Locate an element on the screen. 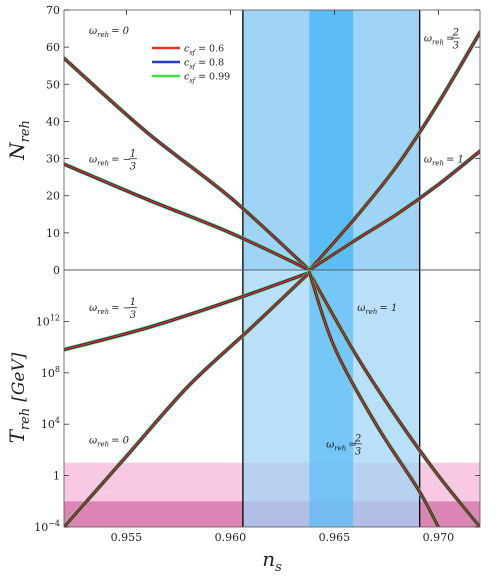 The image size is (498, 576). bottom-ytick-label-4: 10¹² is located at coordinates (48, 320).